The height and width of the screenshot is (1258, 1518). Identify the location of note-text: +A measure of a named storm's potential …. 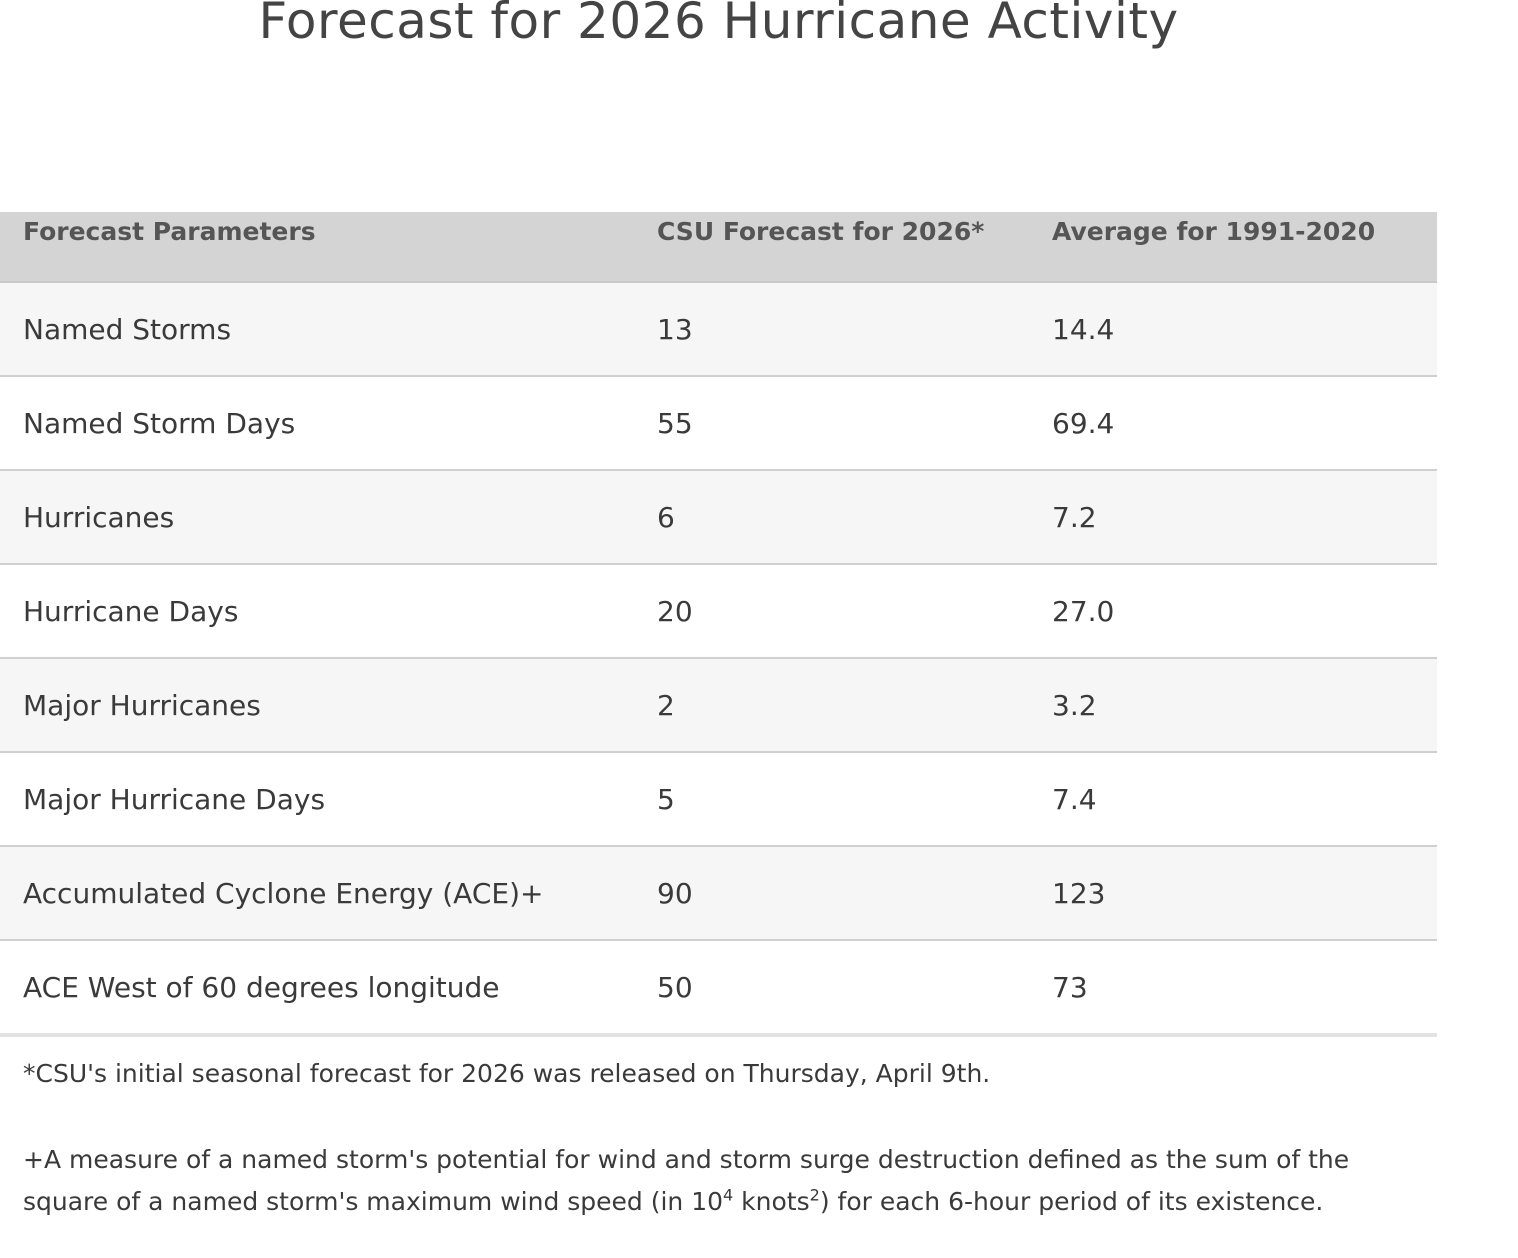
(686, 1180).